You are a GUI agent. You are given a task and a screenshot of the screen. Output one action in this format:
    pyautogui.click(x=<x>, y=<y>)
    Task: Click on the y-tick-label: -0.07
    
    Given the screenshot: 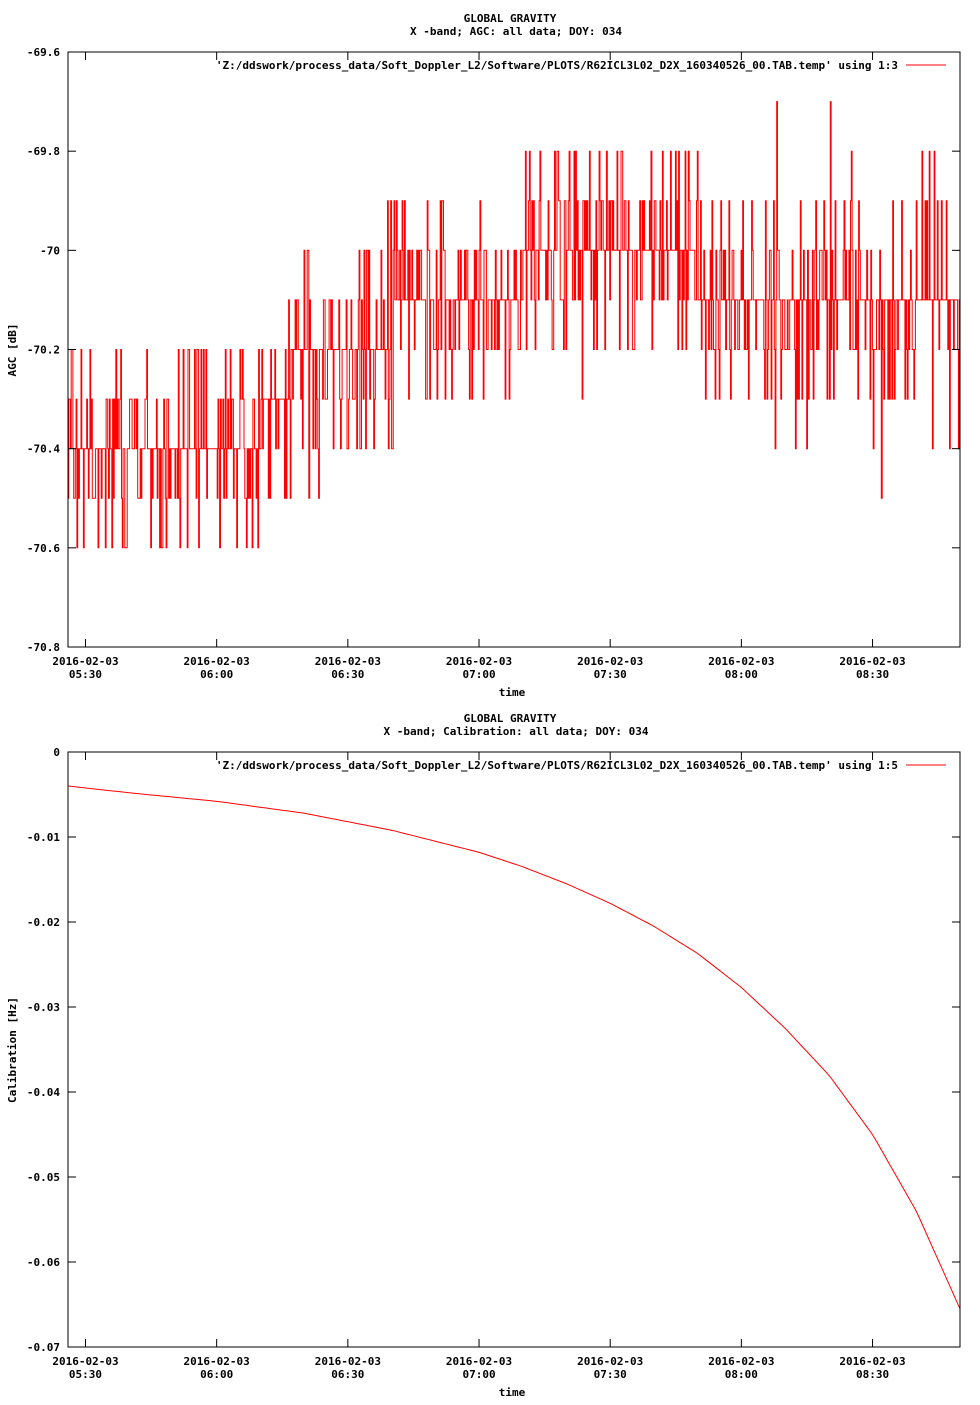 What is the action you would take?
    pyautogui.click(x=43, y=1347)
    